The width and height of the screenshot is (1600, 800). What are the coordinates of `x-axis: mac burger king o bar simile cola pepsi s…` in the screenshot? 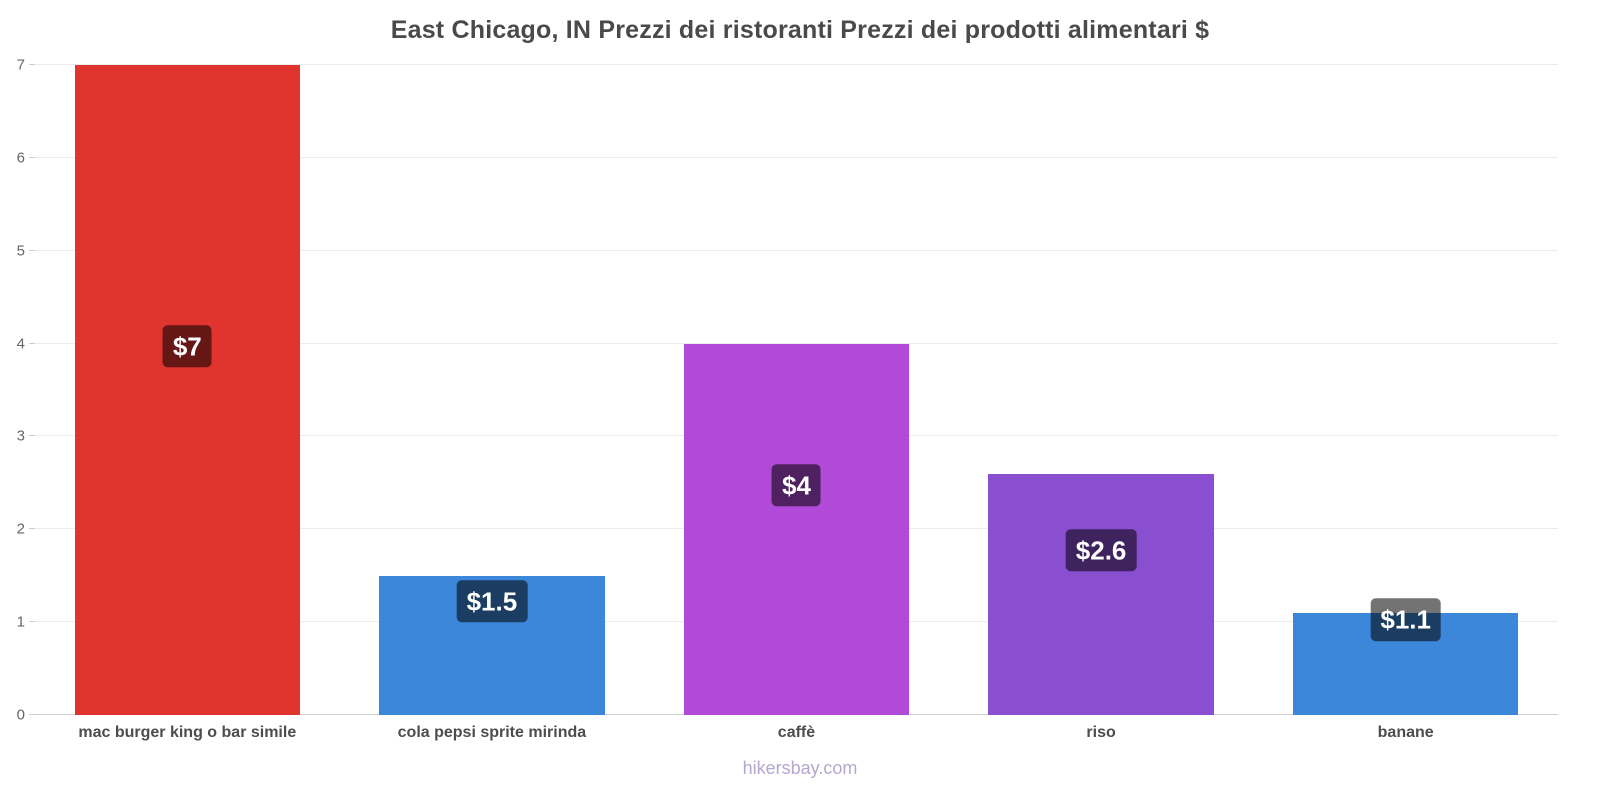 It's located at (796, 733).